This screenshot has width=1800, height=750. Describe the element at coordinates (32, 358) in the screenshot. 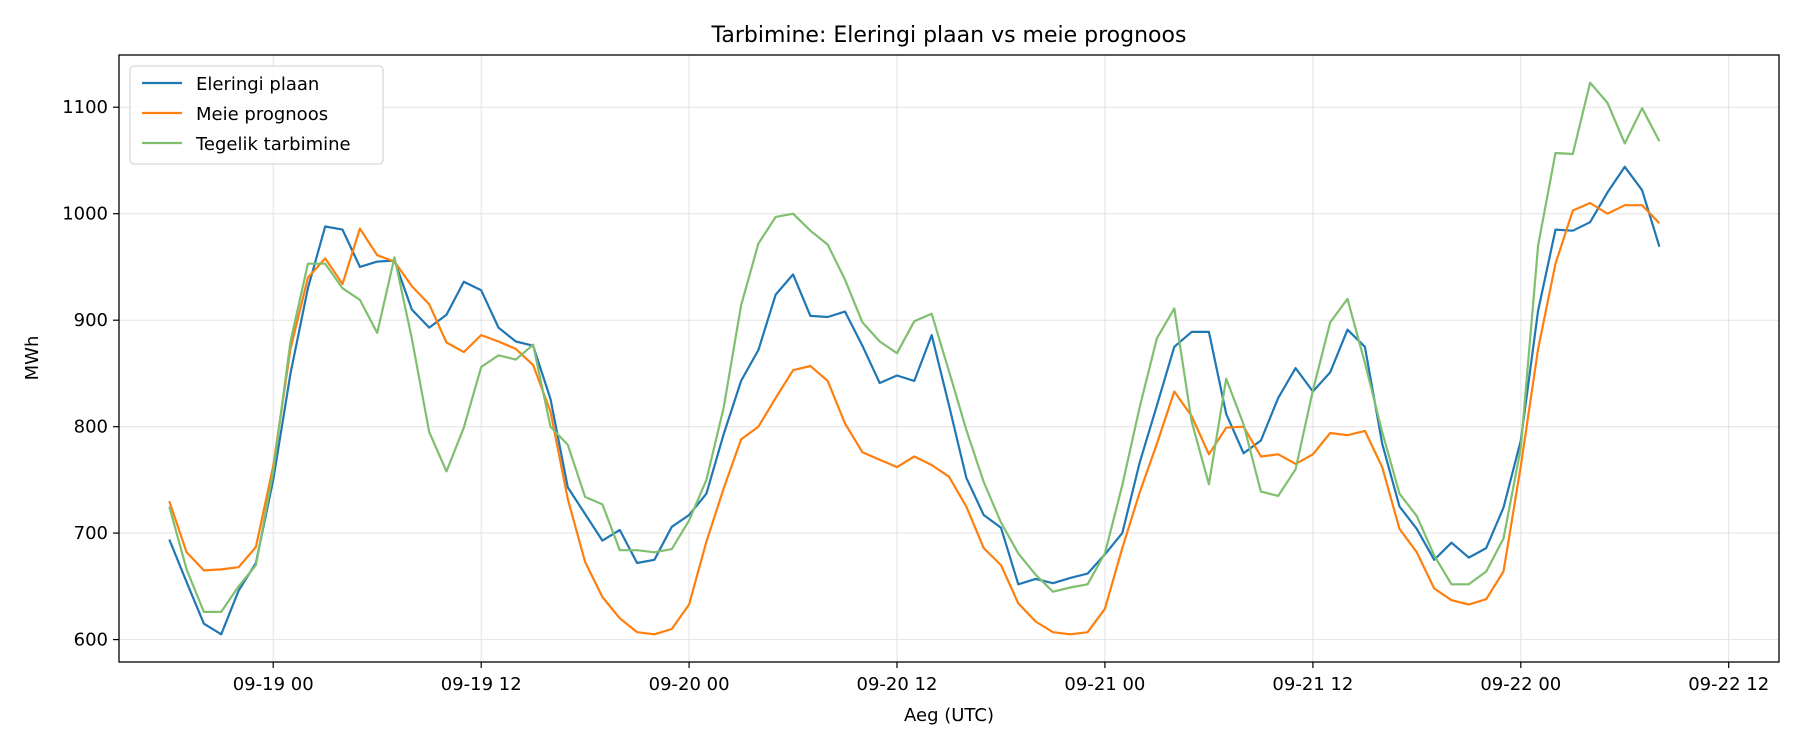

I see `y-axis-title: MWh` at that location.